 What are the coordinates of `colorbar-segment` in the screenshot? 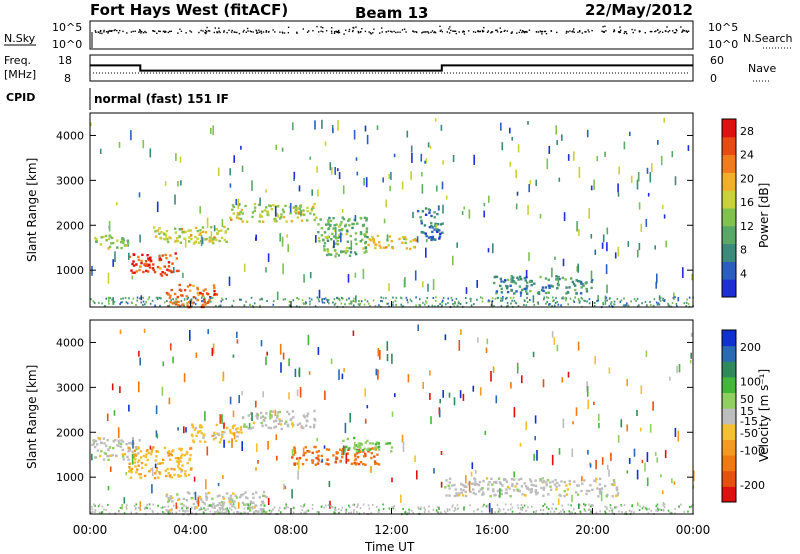 It's located at (729, 163).